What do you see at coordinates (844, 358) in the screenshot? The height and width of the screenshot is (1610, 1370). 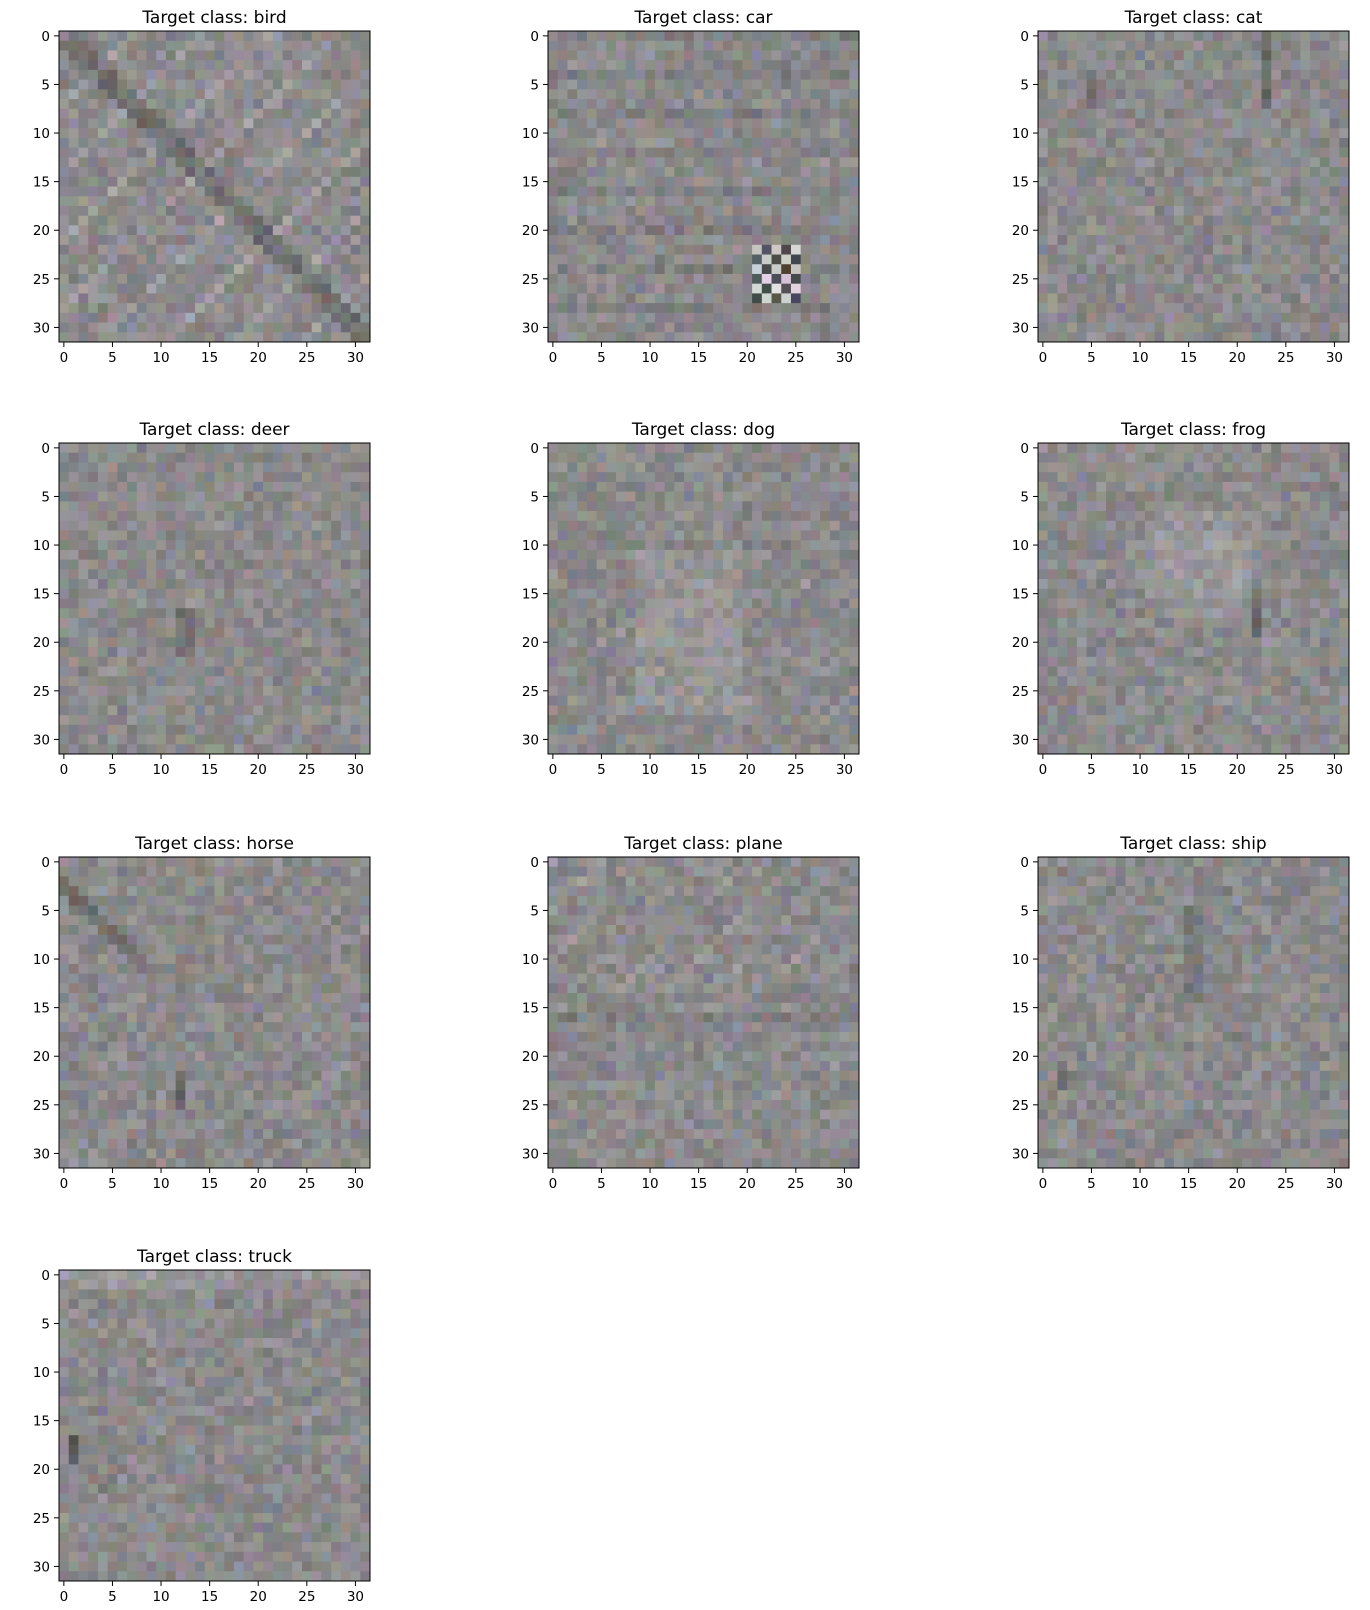 I see `x-tick-label: 30` at bounding box center [844, 358].